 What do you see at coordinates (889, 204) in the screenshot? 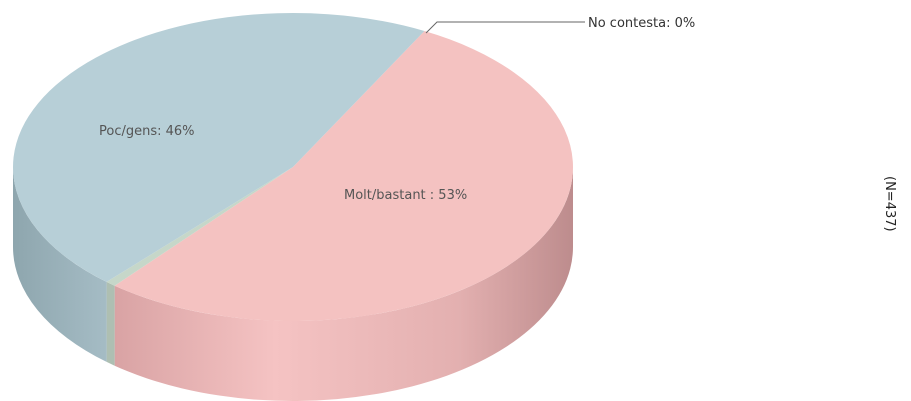
I see `sample-size-label: (N=437)` at bounding box center [889, 204].